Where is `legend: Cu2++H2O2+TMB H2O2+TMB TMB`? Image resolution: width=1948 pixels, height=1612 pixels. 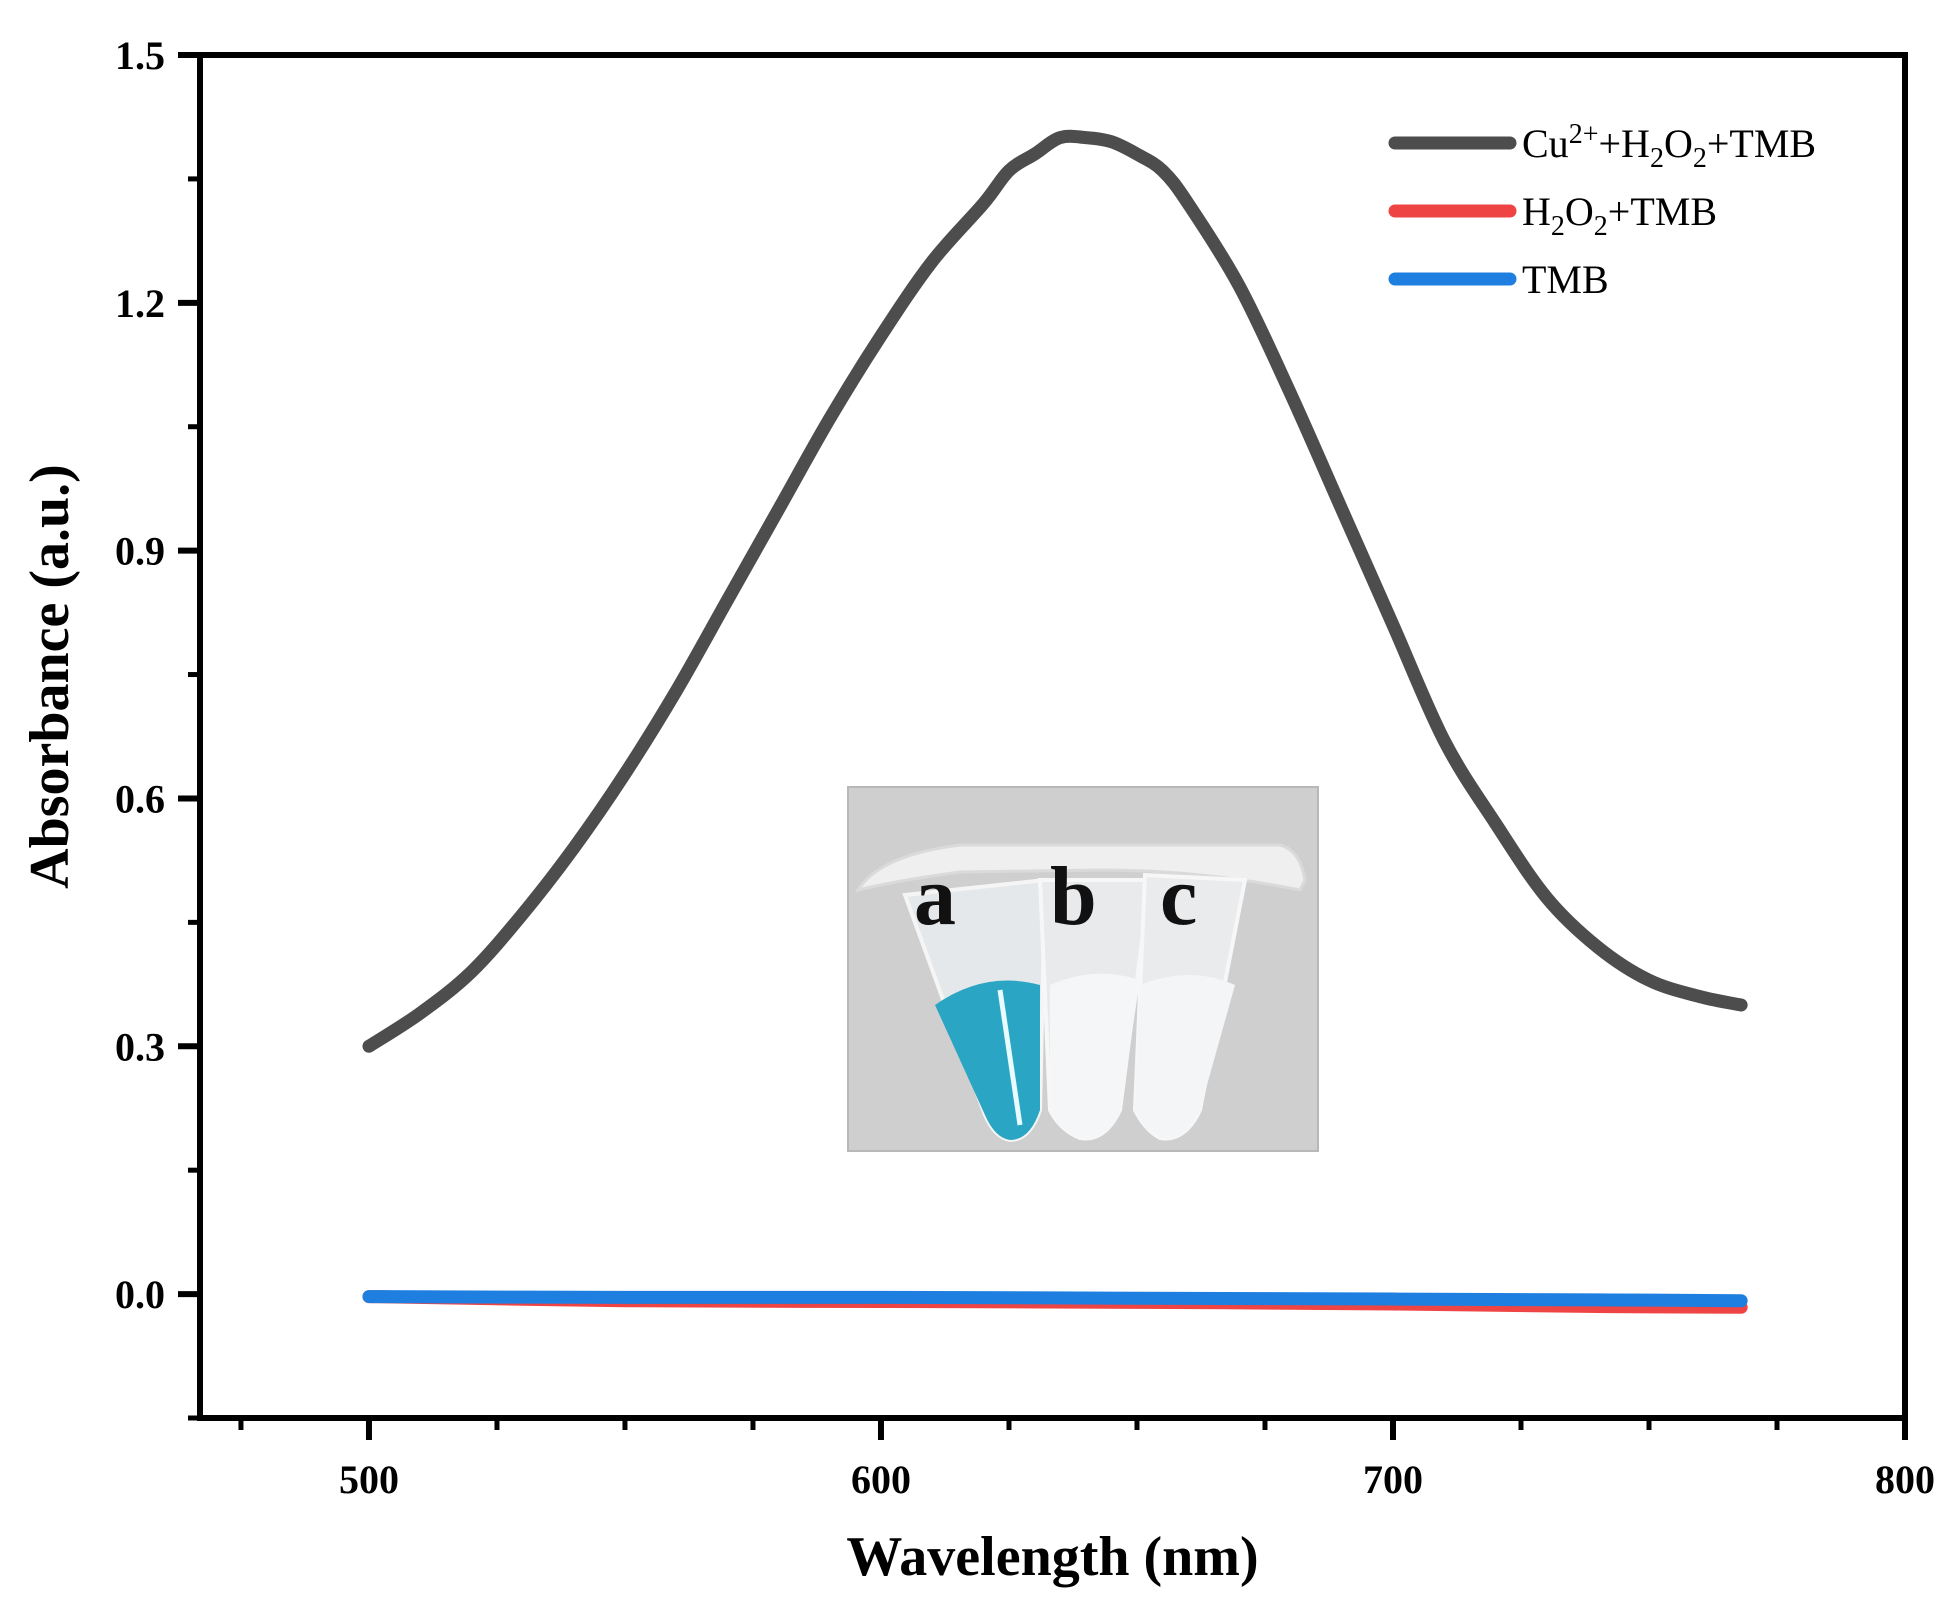
legend: Cu2++H2O2+TMB H2O2+TMB TMB is located at coordinates (1602, 210).